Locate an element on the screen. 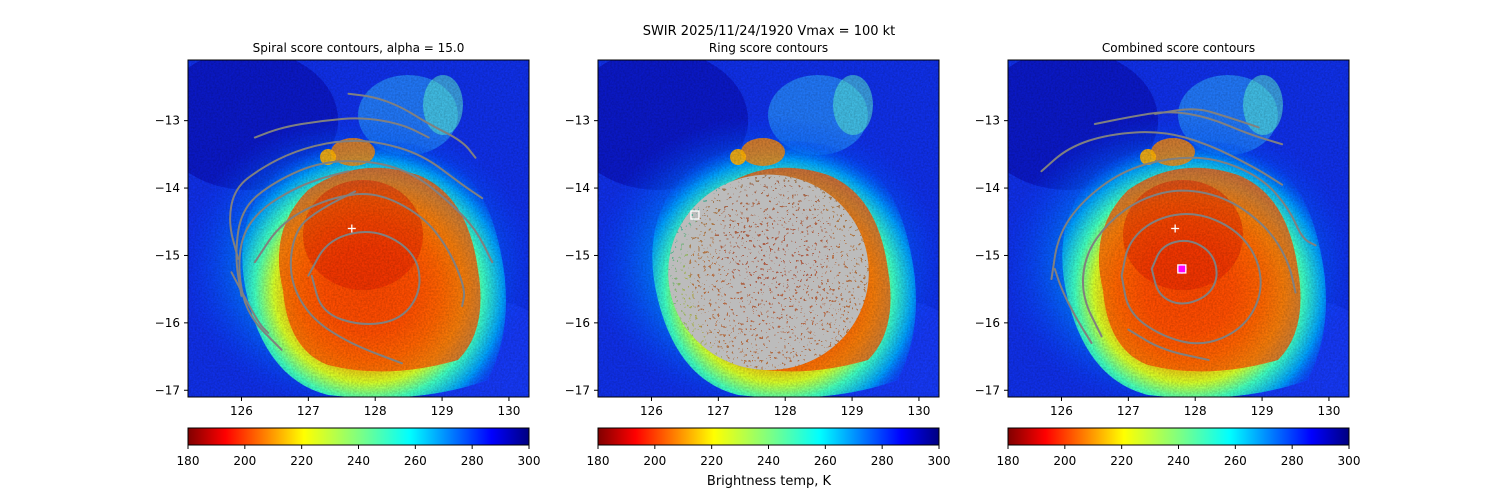  combined-colorbar-tick-label: 260 is located at coordinates (1235, 461).